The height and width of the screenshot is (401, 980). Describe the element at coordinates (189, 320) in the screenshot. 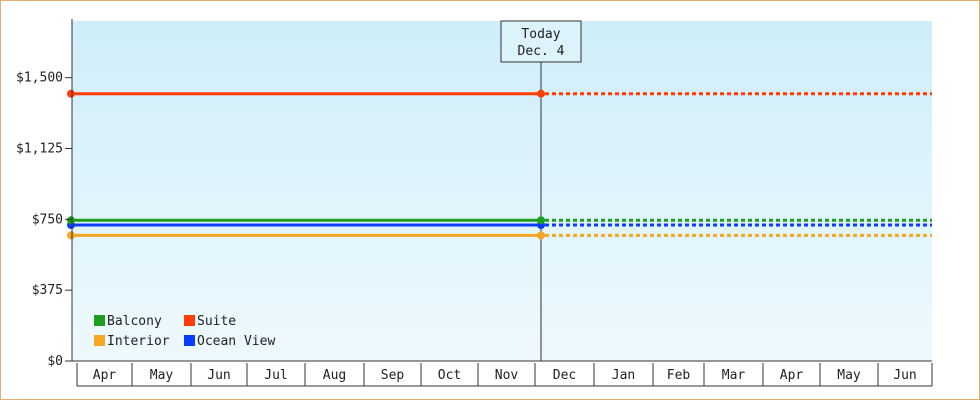

I see `legend-swatch-suite` at that location.